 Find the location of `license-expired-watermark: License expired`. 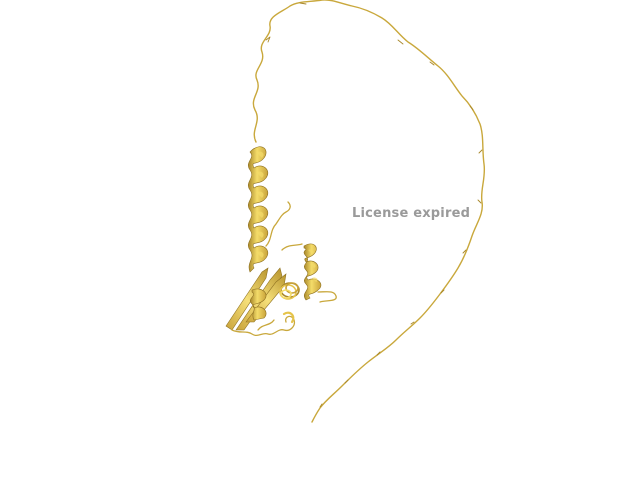

license-expired-watermark: License expired is located at coordinates (411, 213).